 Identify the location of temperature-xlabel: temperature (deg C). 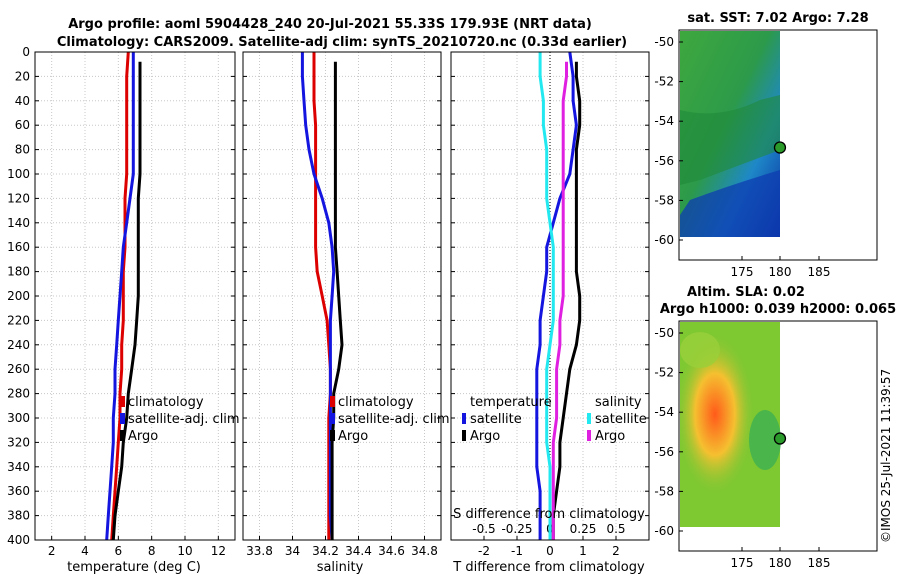
(134, 567).